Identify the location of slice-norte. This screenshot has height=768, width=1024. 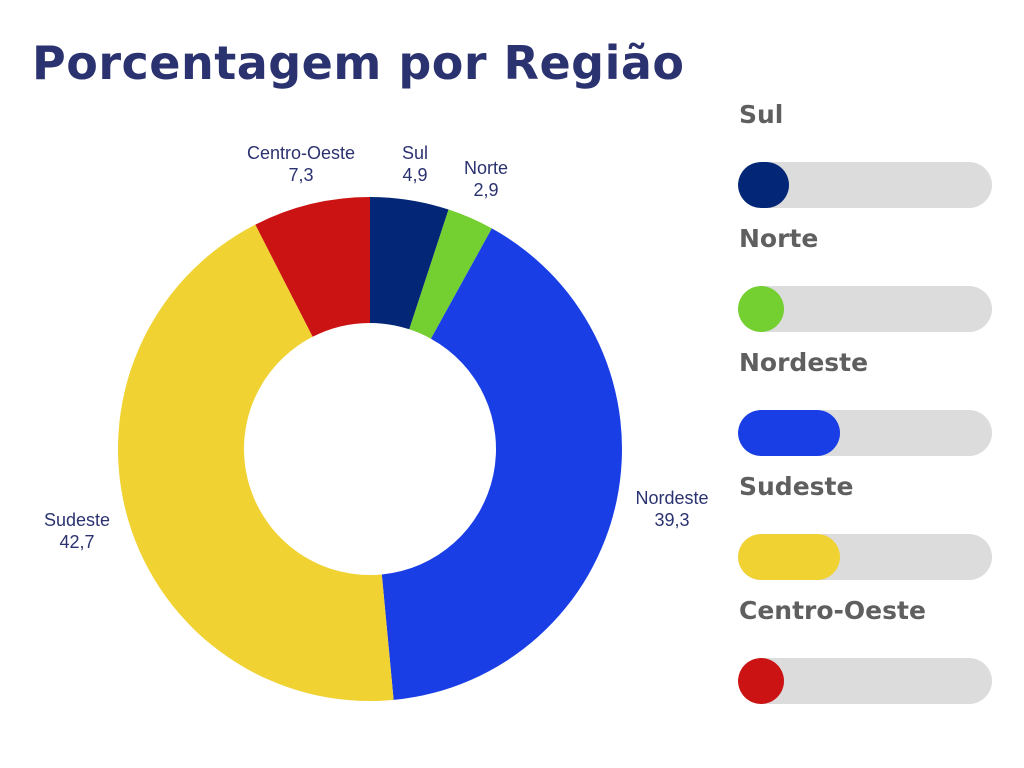
(450, 274).